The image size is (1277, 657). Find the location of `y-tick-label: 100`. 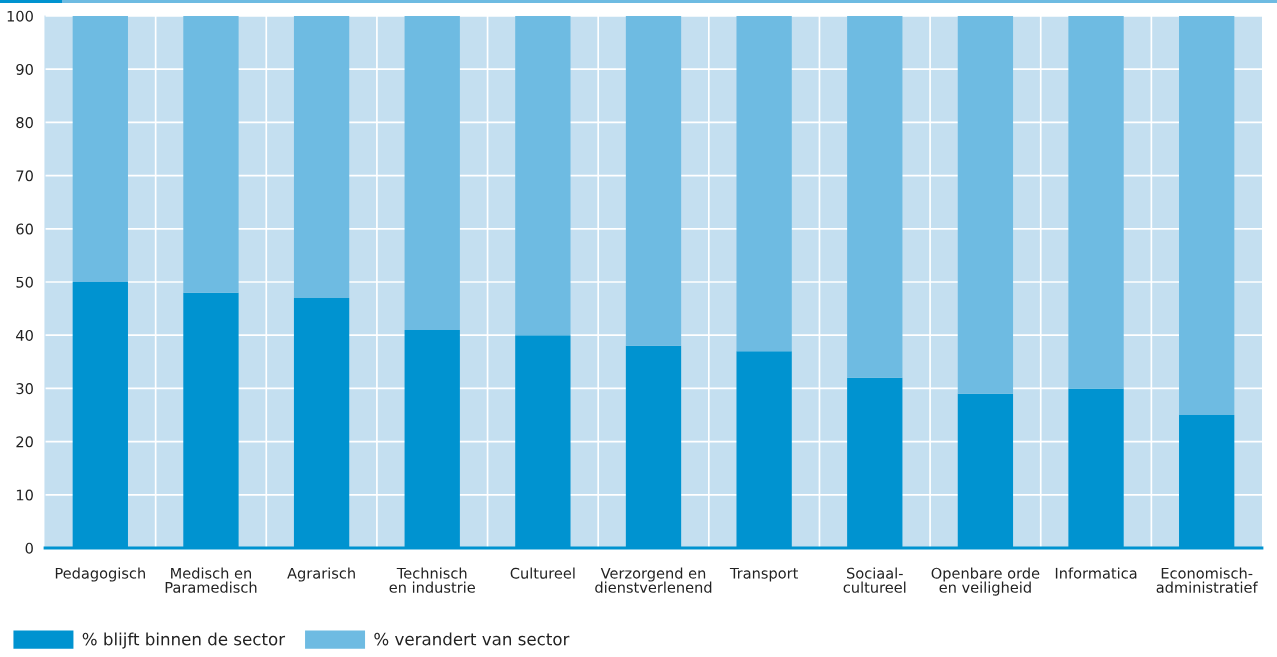

y-tick-label: 100 is located at coordinates (20, 16).